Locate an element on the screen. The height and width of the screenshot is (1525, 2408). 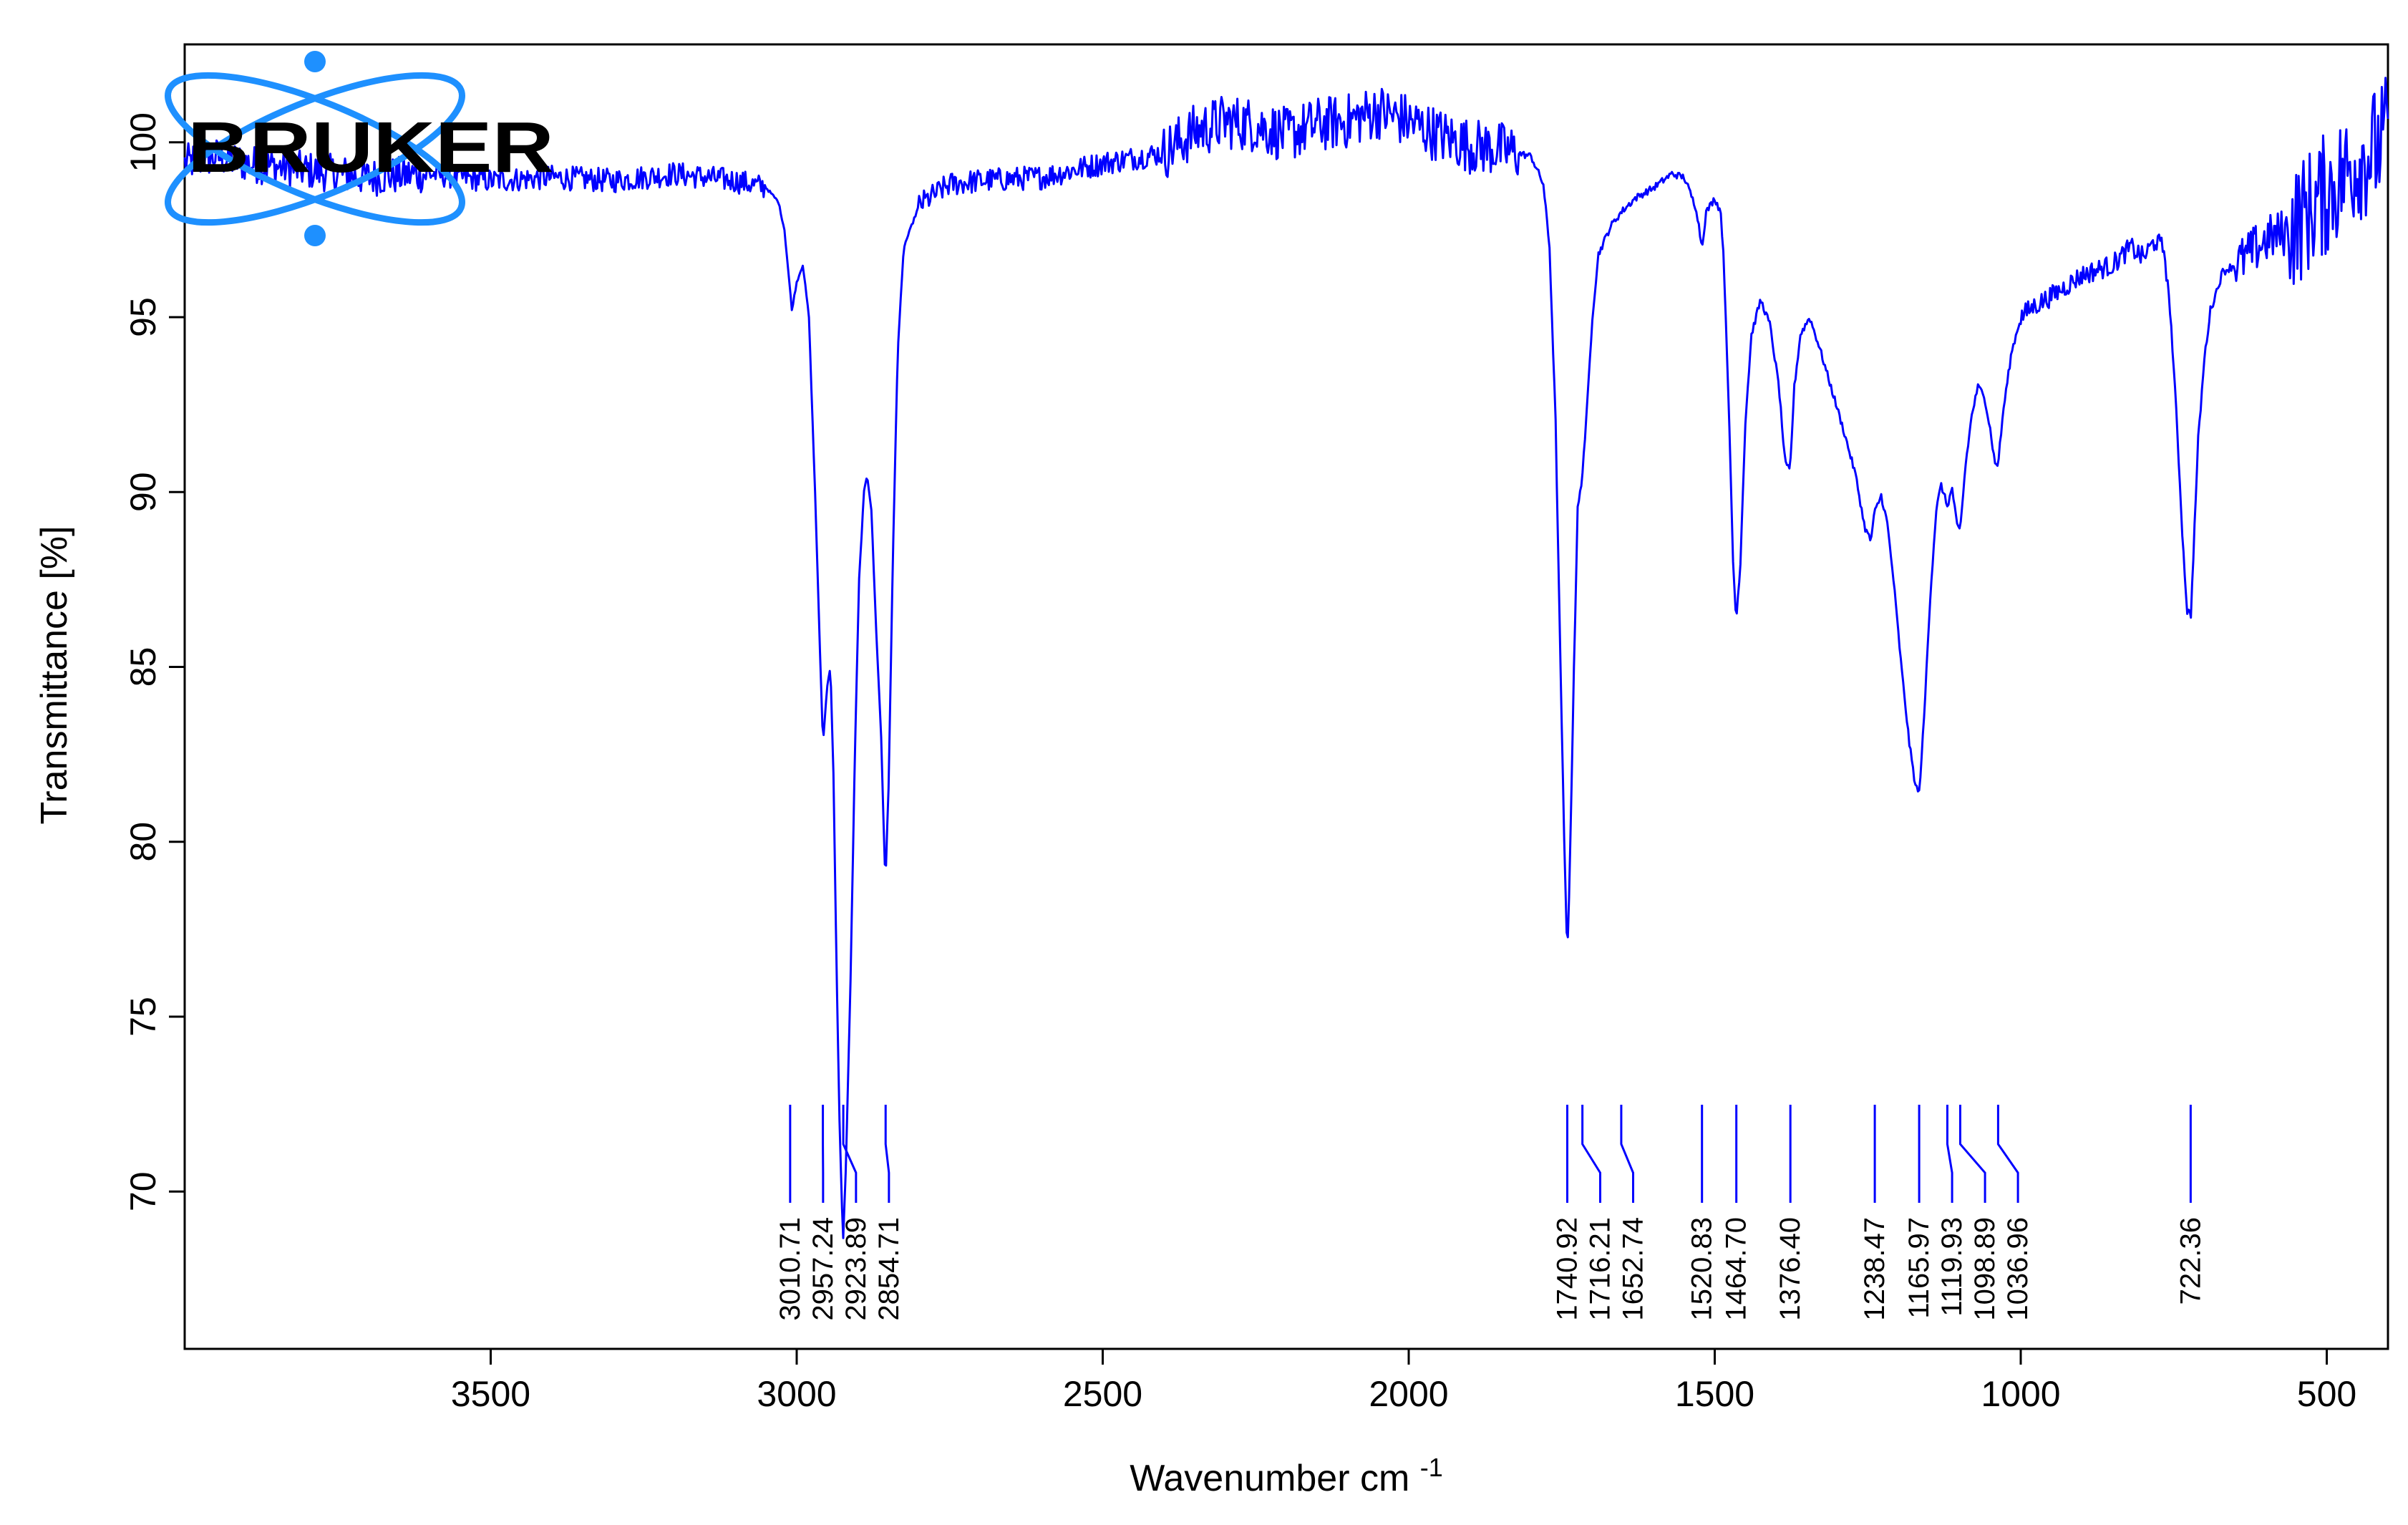
x-tick-label: 3000 is located at coordinates (797, 1394).